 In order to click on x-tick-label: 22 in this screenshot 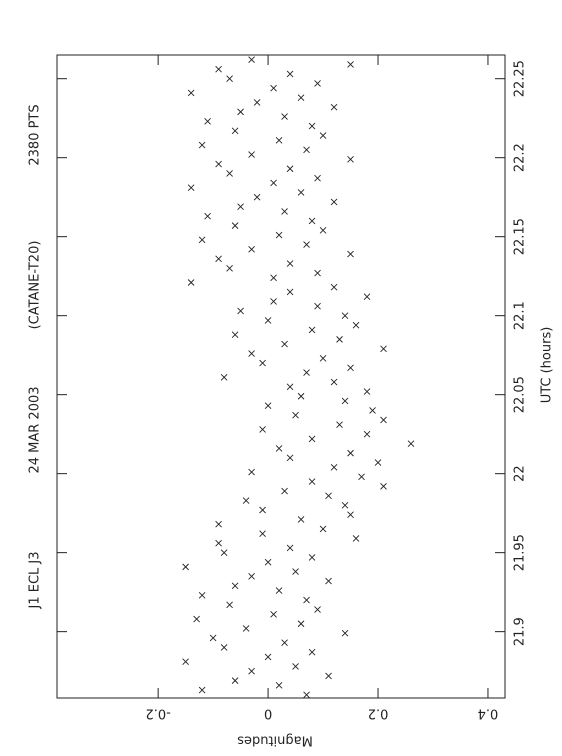, I will do `click(520, 473)`.